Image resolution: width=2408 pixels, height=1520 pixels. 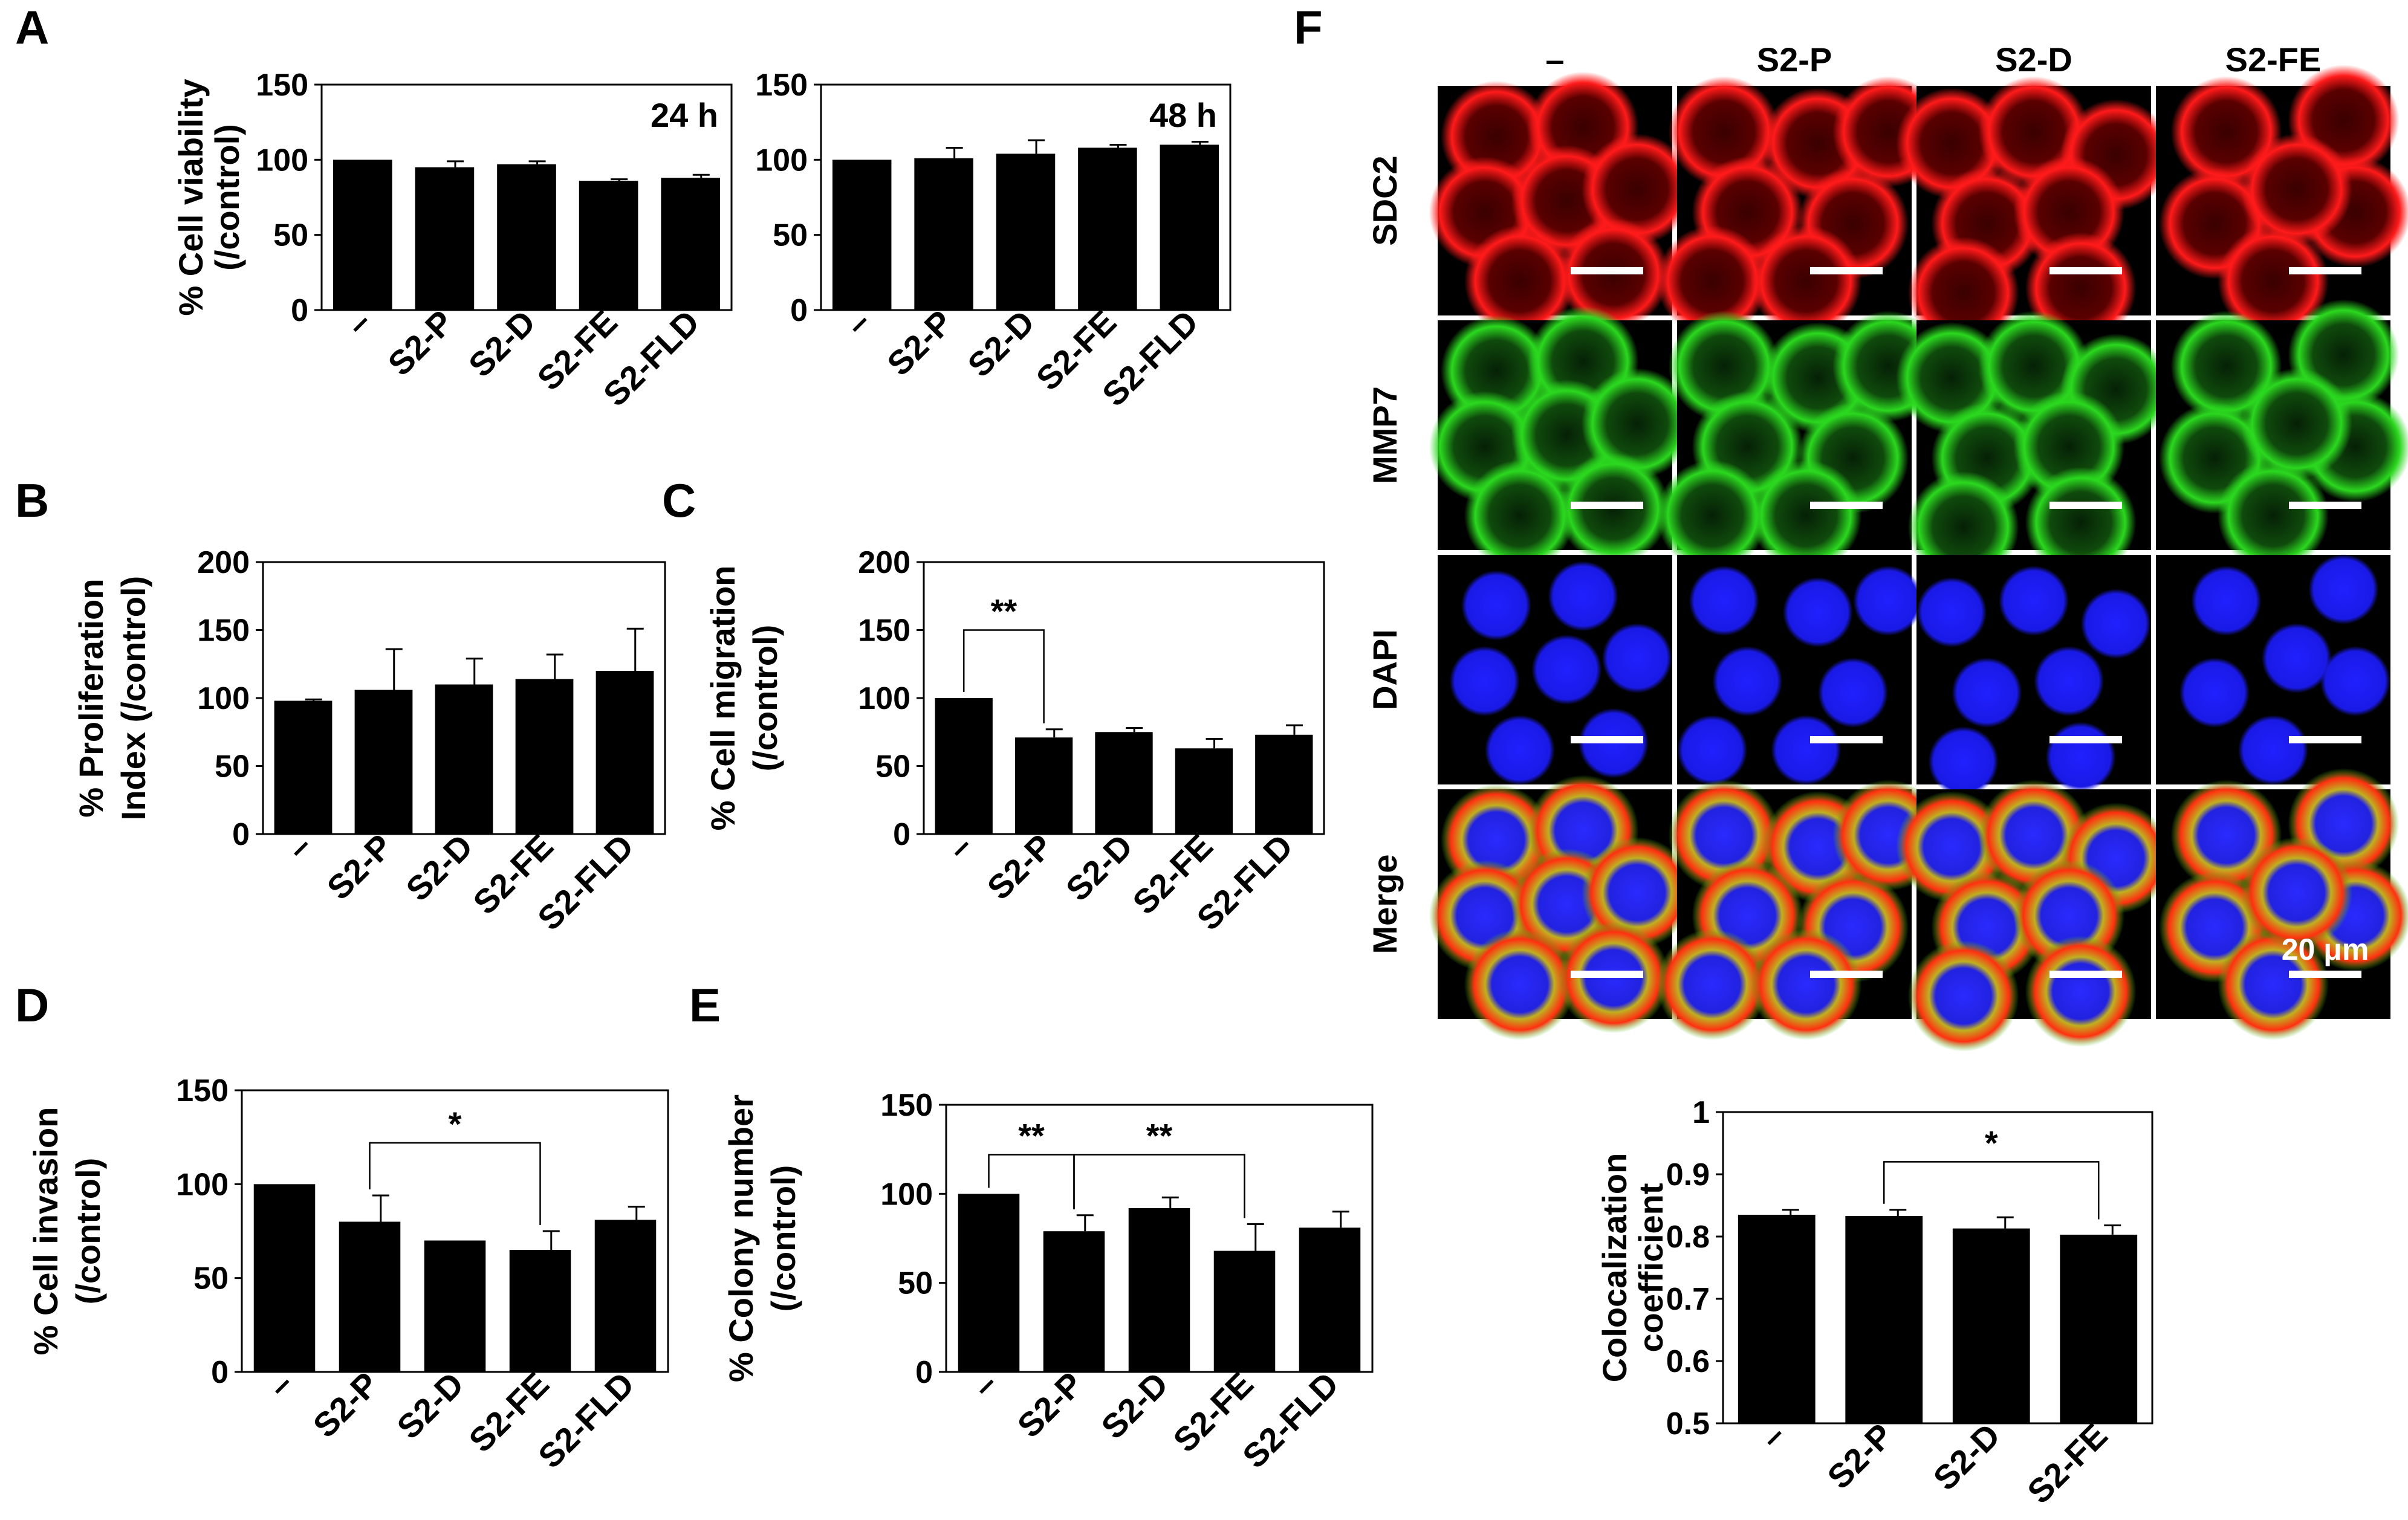 I want to click on y-tick-label: 0.7, so click(x=1688, y=1299).